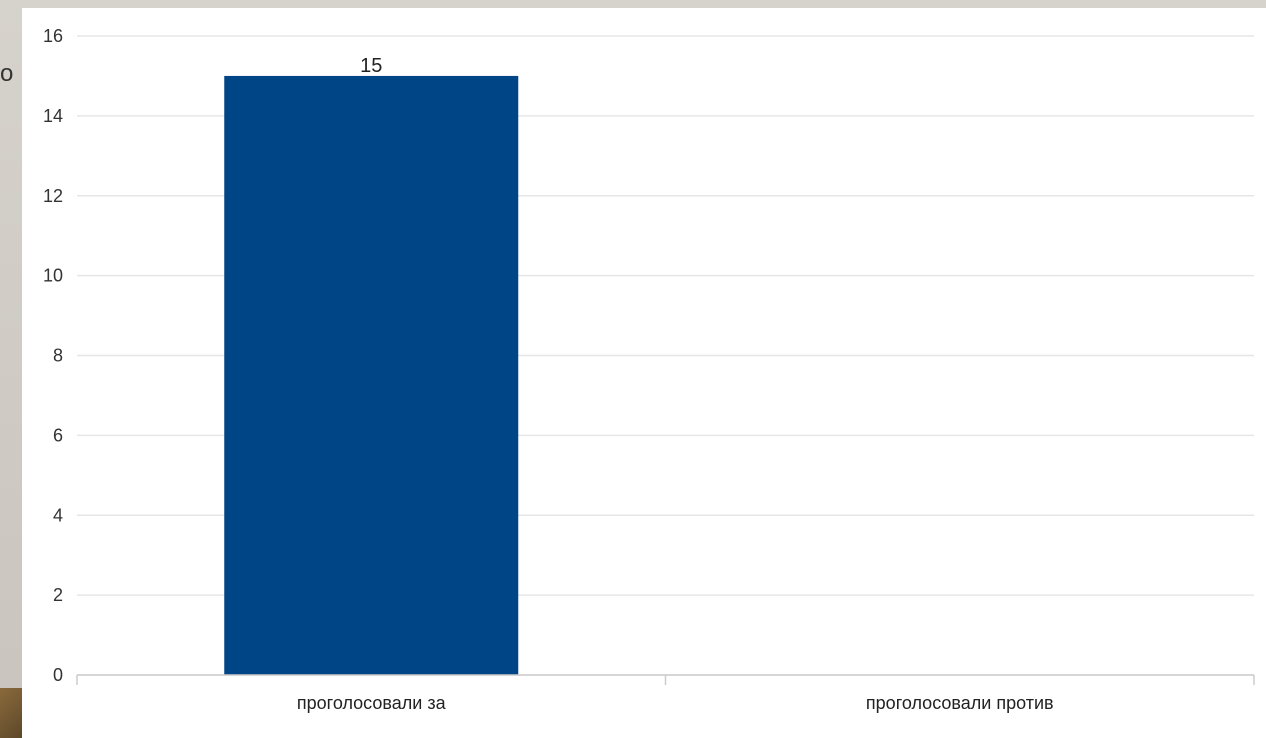  What do you see at coordinates (675, 703) in the screenshot?
I see `x-axis-category-labels: проголосовали за проголосовали против` at bounding box center [675, 703].